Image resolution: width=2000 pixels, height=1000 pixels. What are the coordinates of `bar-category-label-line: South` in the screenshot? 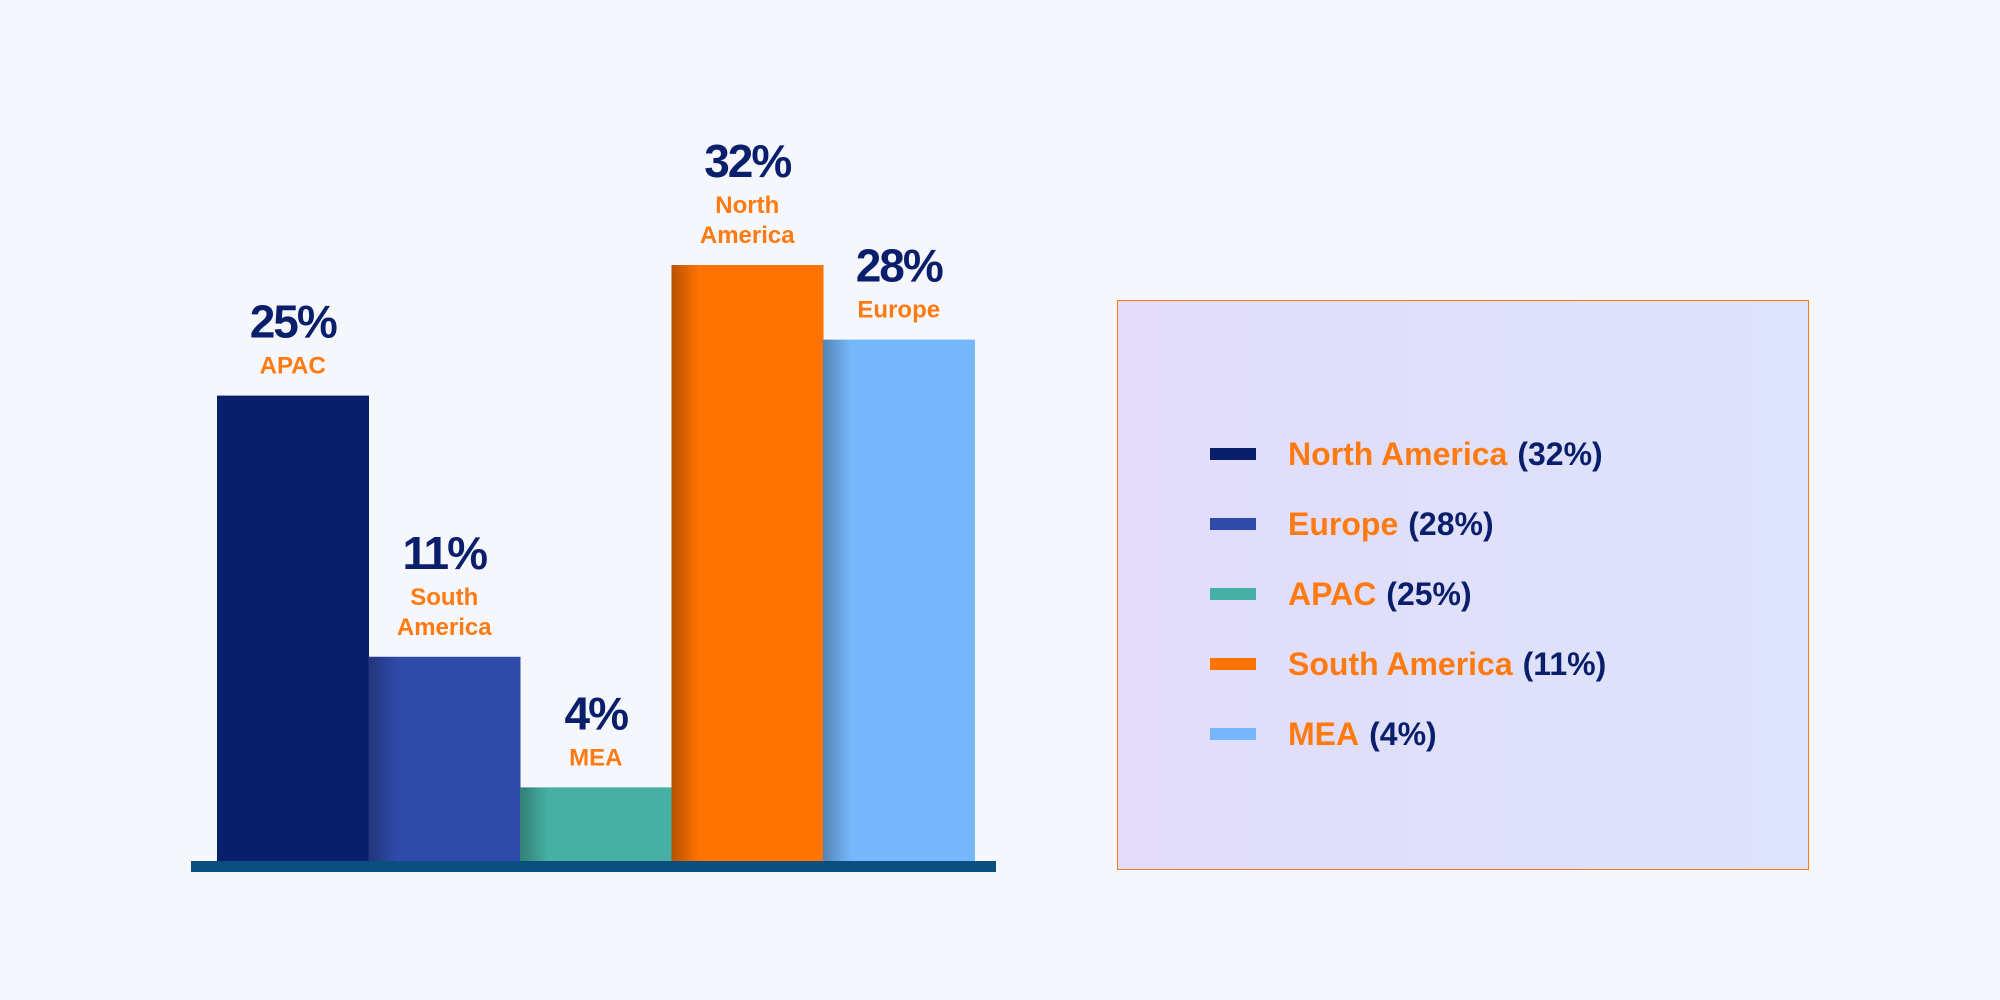 It's located at (444, 597).